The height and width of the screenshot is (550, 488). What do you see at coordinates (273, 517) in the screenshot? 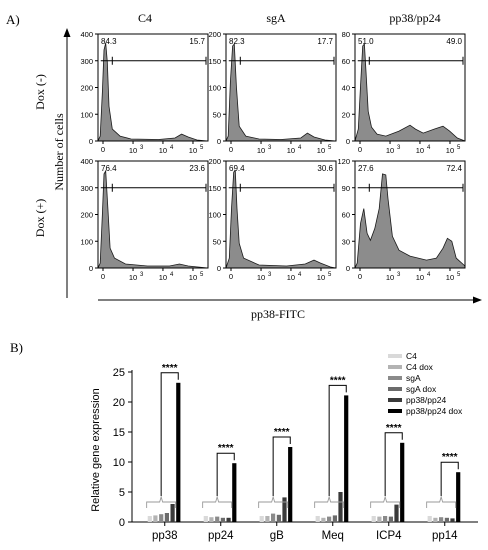
I see `bar-gb-sga` at bounding box center [273, 517].